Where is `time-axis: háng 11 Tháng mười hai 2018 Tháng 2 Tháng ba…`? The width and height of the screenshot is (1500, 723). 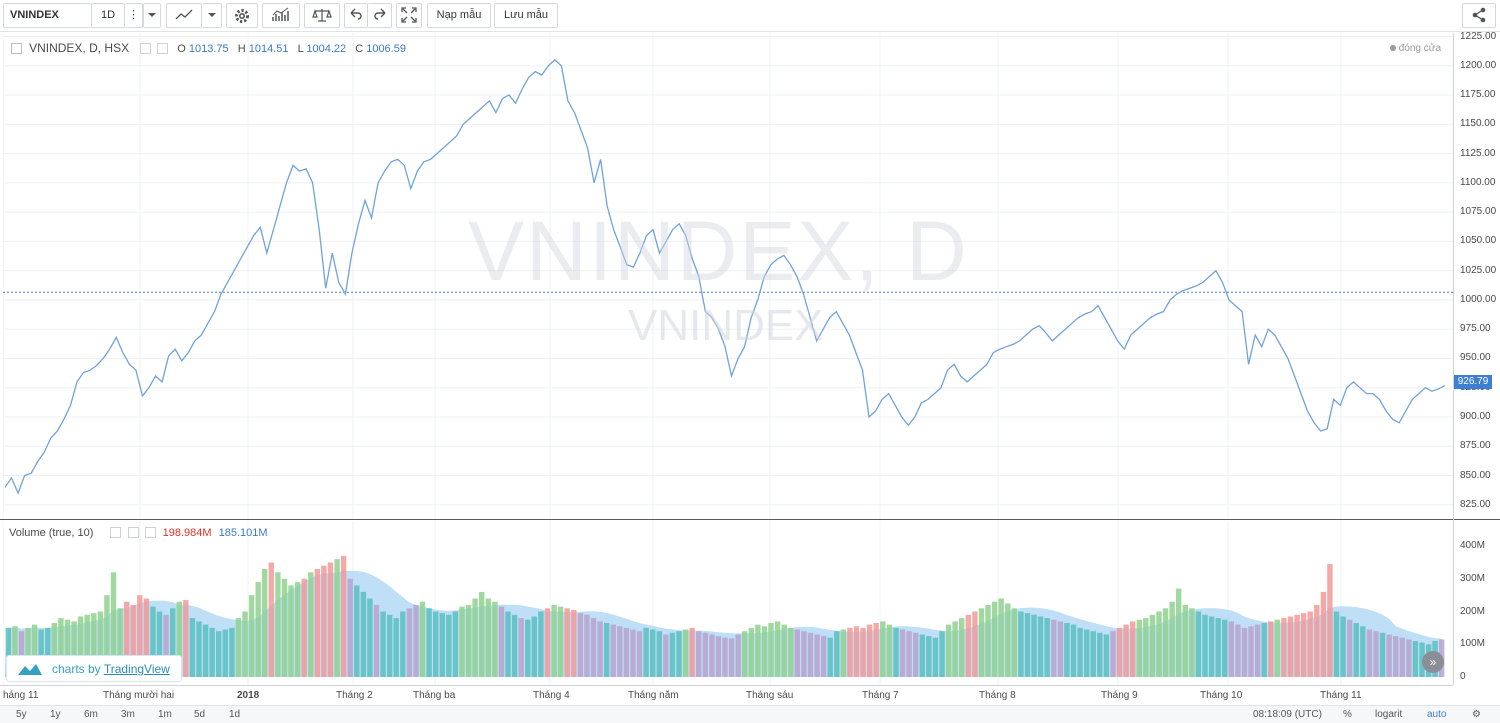
time-axis: háng 11 Tháng mười hai 2018 Tháng 2 Tháng ba… is located at coordinates (726, 695).